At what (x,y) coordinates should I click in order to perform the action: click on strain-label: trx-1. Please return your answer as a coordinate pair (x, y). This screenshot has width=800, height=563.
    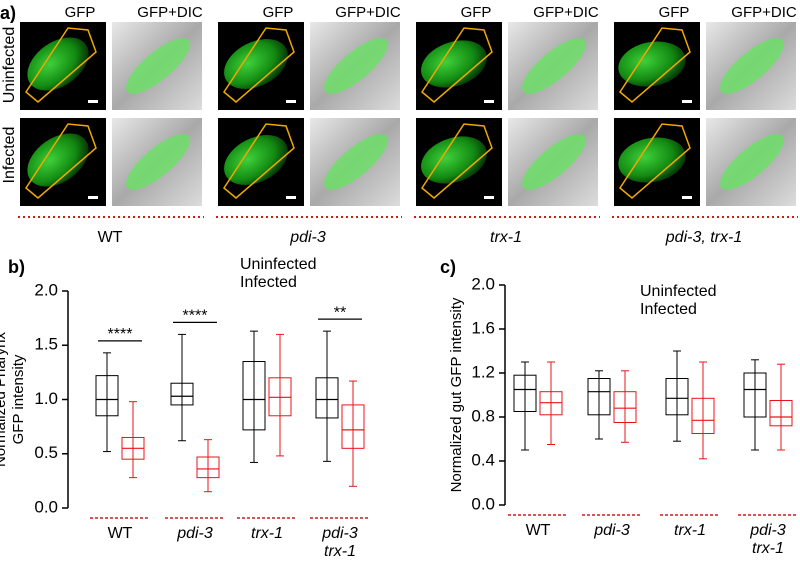
    Looking at the image, I should click on (506, 237).